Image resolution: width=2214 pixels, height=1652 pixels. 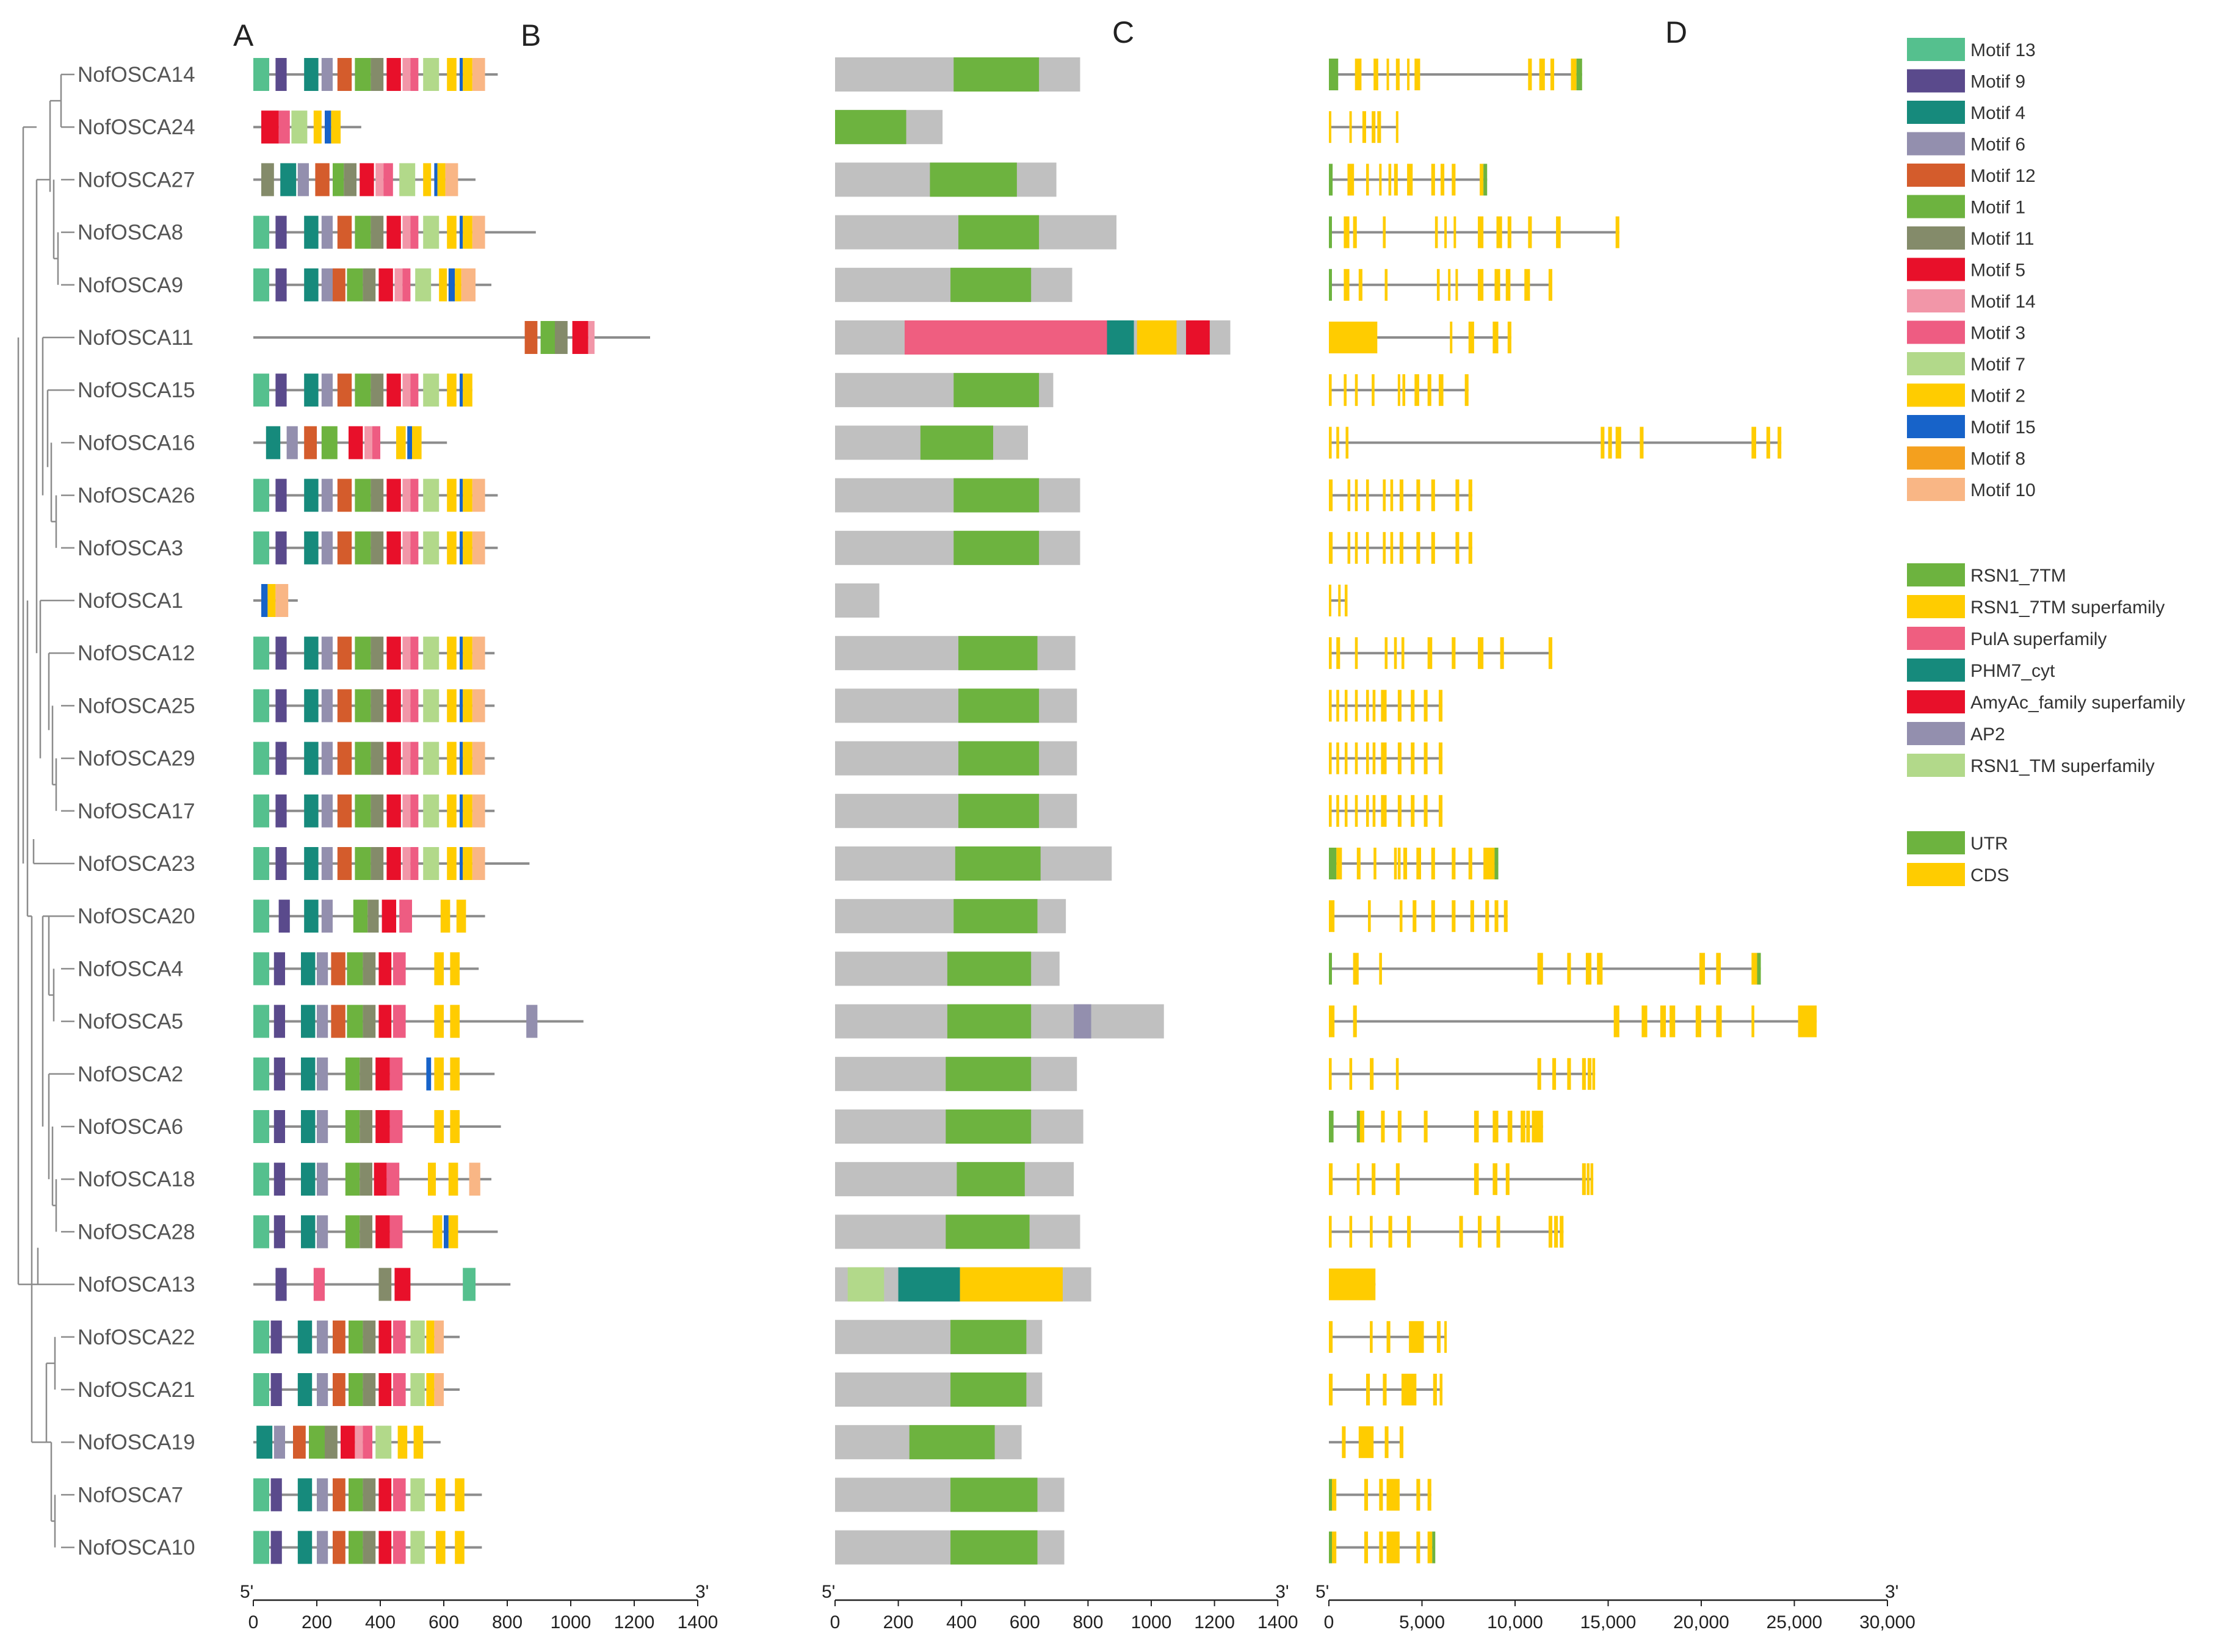 I want to click on legend-label: Motif 3, so click(x=1997, y=333).